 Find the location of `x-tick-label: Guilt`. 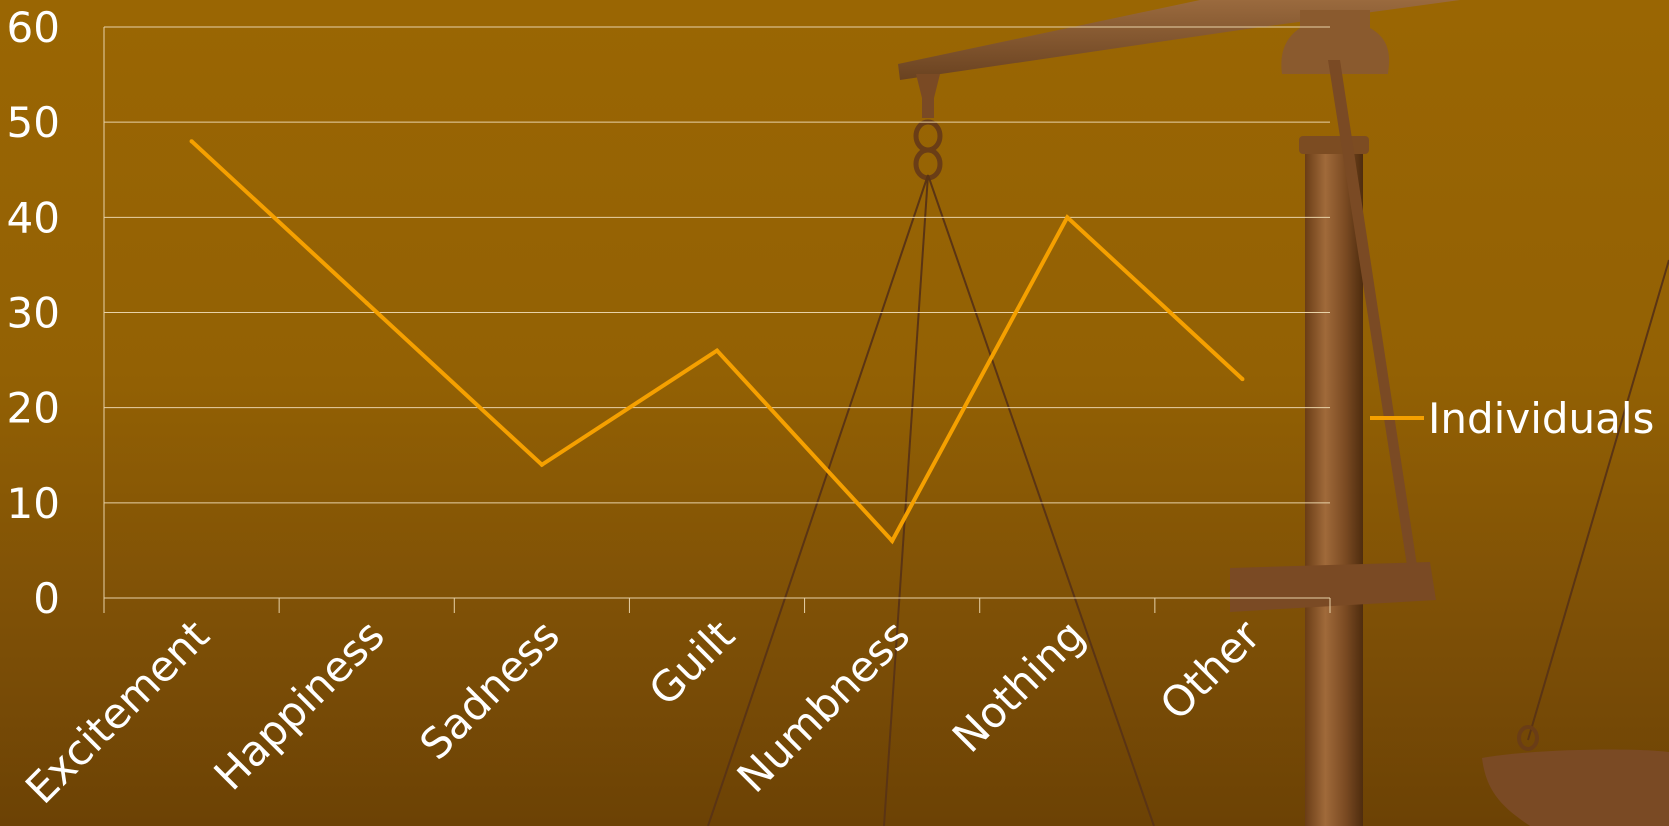

x-tick-label: Guilt is located at coordinates (691, 662).